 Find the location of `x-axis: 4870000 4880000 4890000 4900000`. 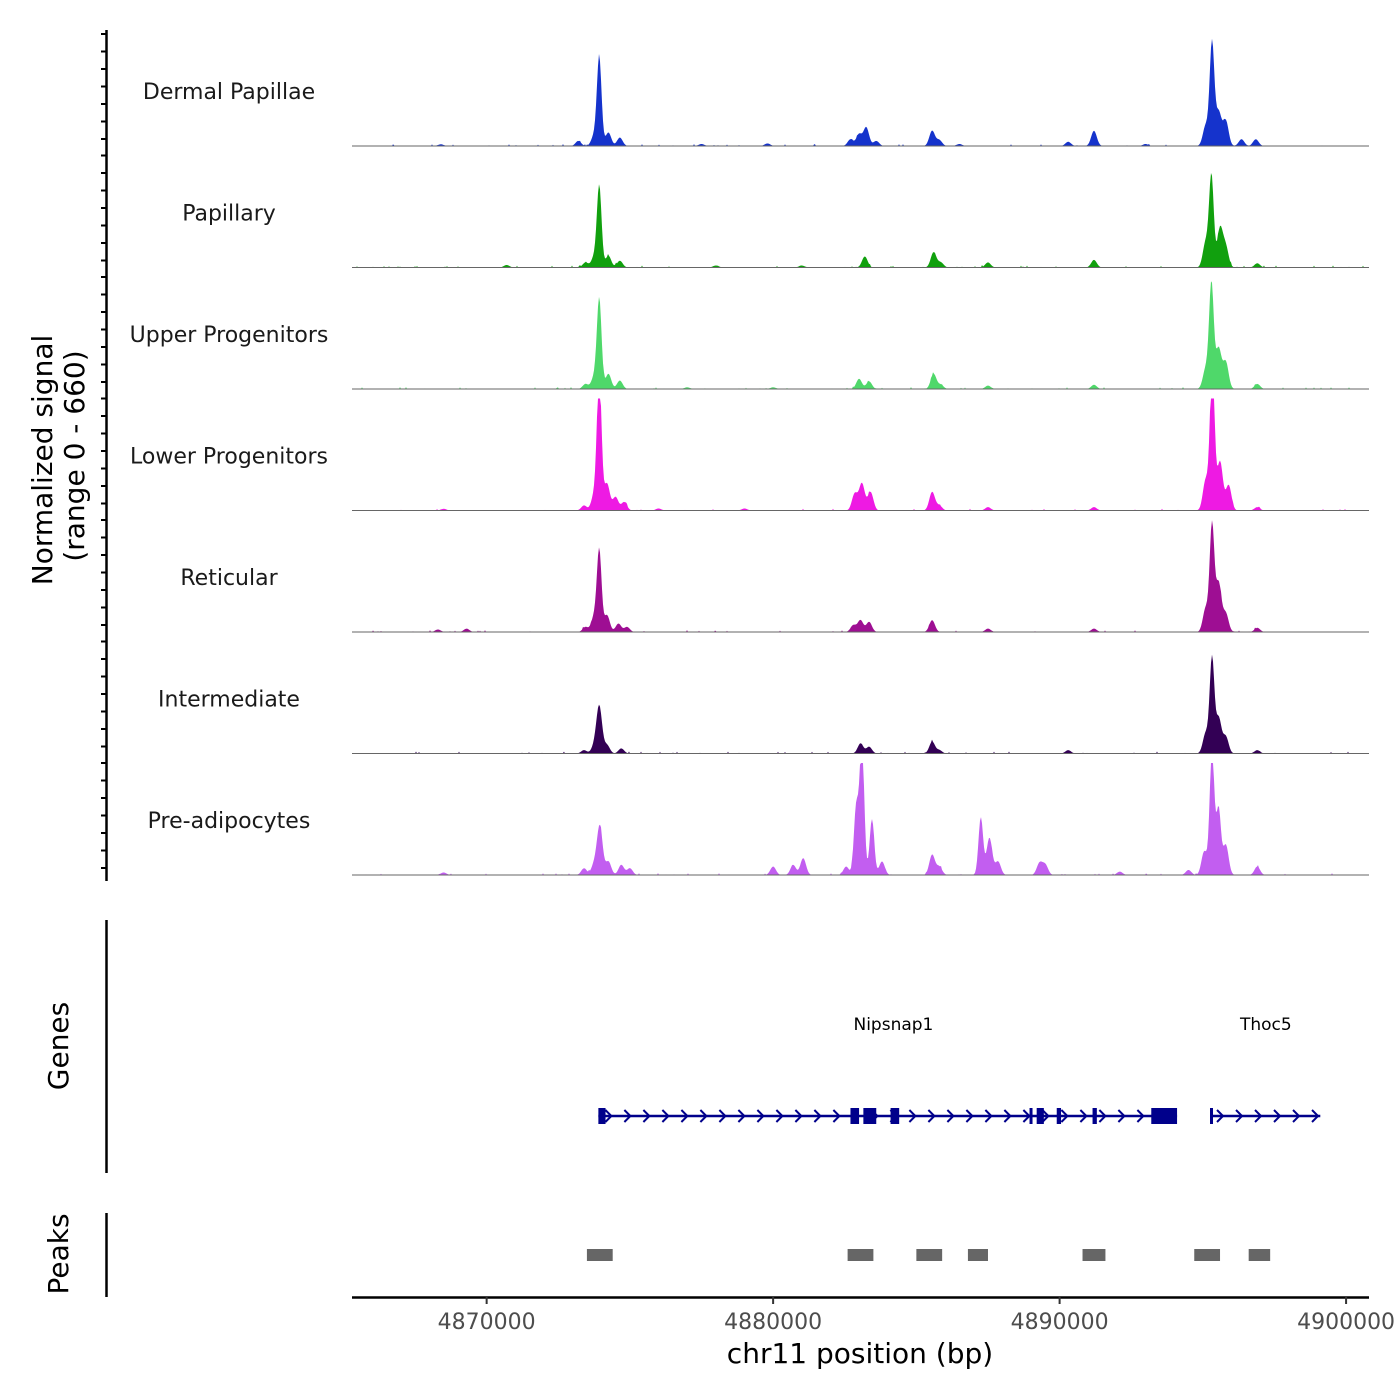

x-axis: 4870000 4880000 4890000 4900000 is located at coordinates (873, 1315).